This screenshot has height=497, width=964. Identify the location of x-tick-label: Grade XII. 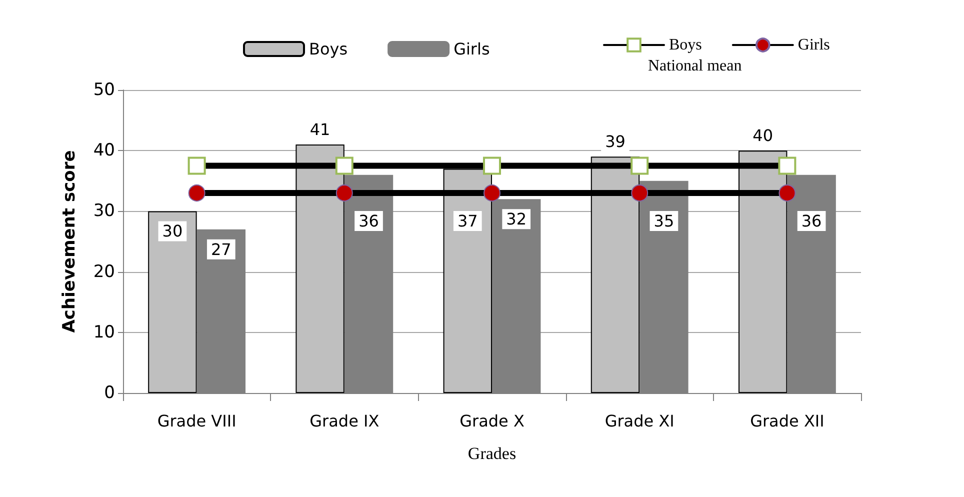
(787, 421).